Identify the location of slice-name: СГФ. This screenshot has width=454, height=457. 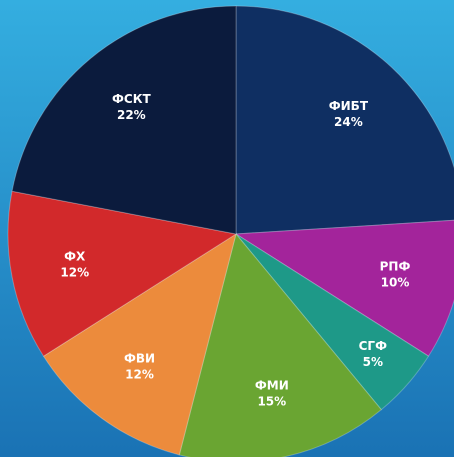
(373, 346).